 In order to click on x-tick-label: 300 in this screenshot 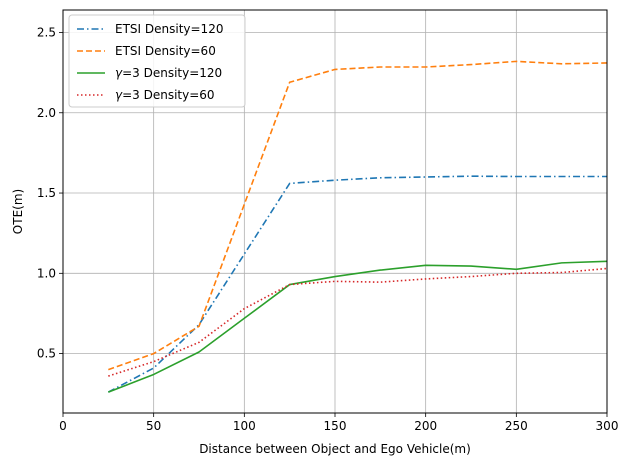, I will do `click(607, 426)`.